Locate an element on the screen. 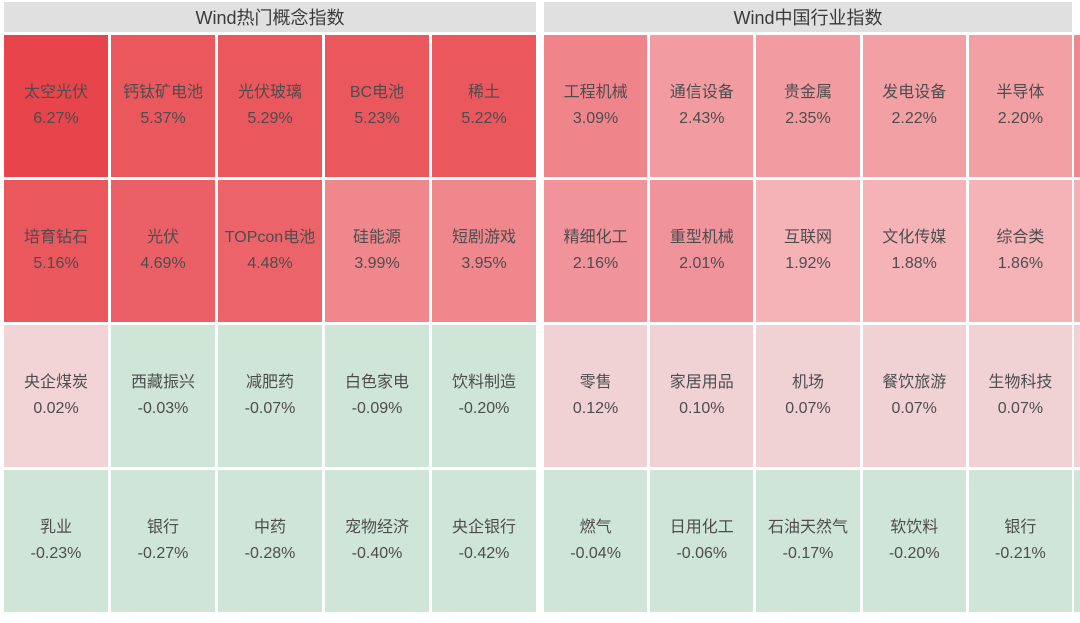  index-name: 硅能源 is located at coordinates (376, 238).